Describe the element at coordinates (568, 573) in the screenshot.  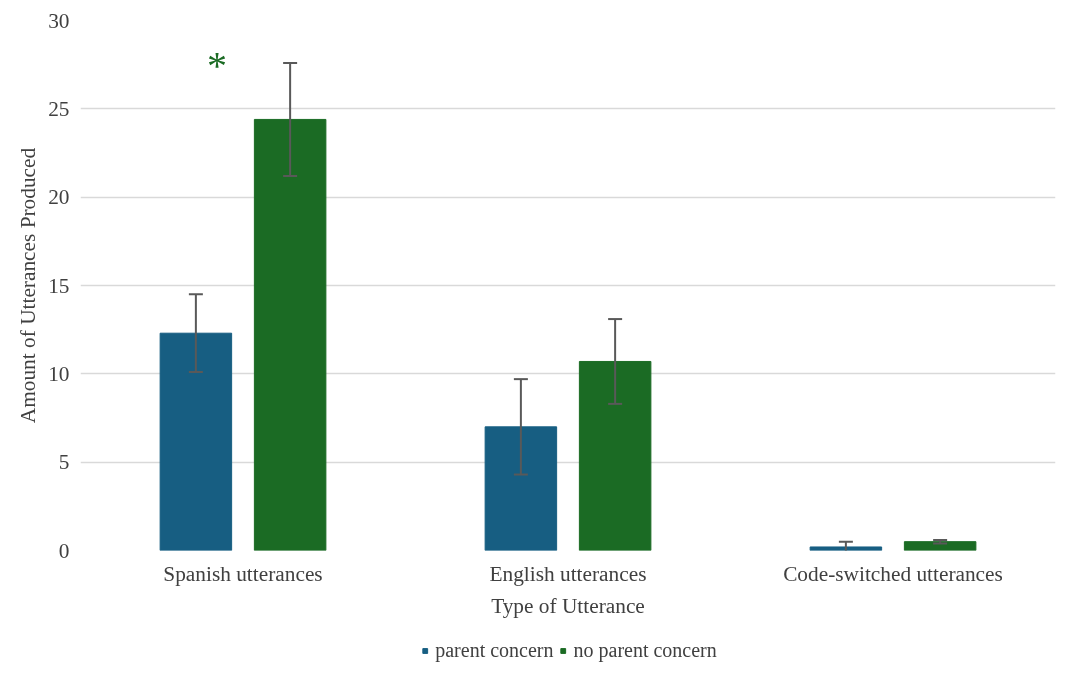
I see `x-tick-label: English utterances` at that location.